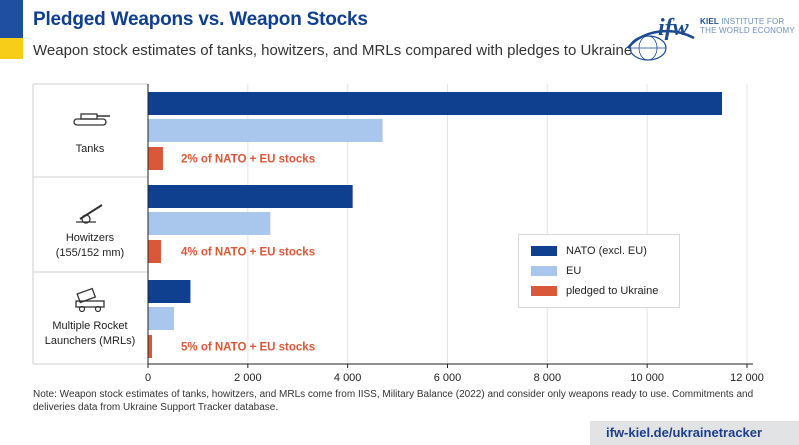  I want to click on legend-label-eu: EU, so click(574, 271).